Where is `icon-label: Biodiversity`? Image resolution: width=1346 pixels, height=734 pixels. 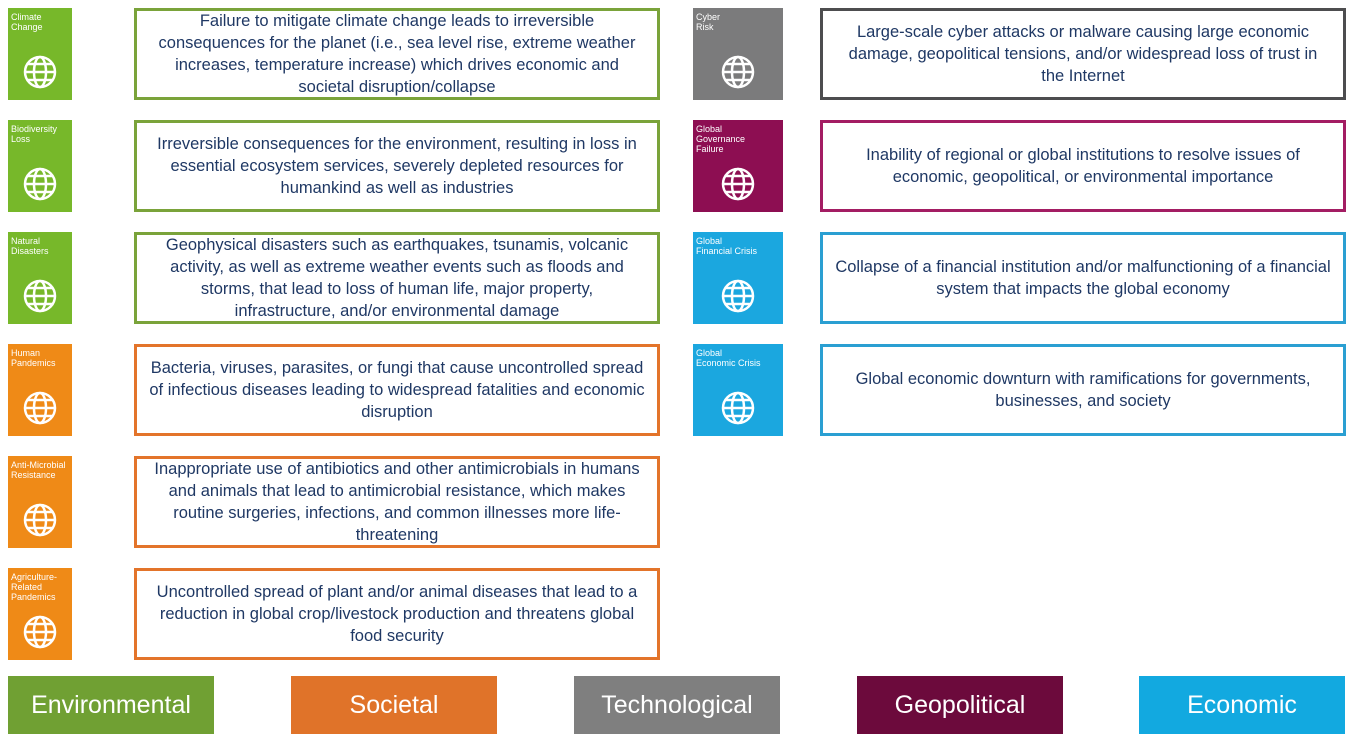
icon-label: Biodiversity is located at coordinates (34, 129).